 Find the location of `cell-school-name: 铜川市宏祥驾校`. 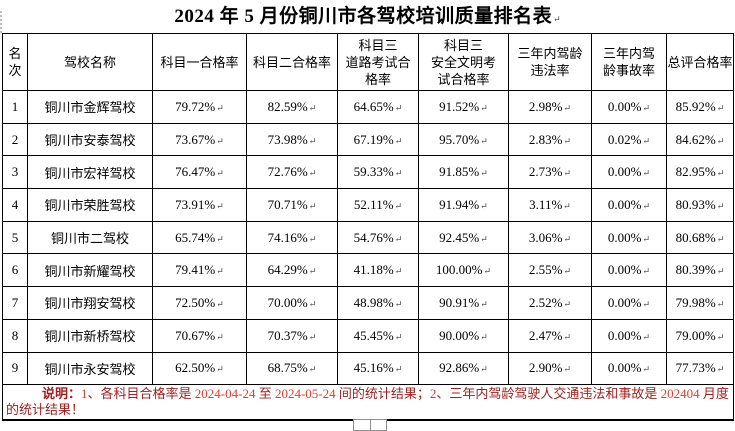

cell-school-name: 铜川市宏祥驾校 is located at coordinates (90, 172).